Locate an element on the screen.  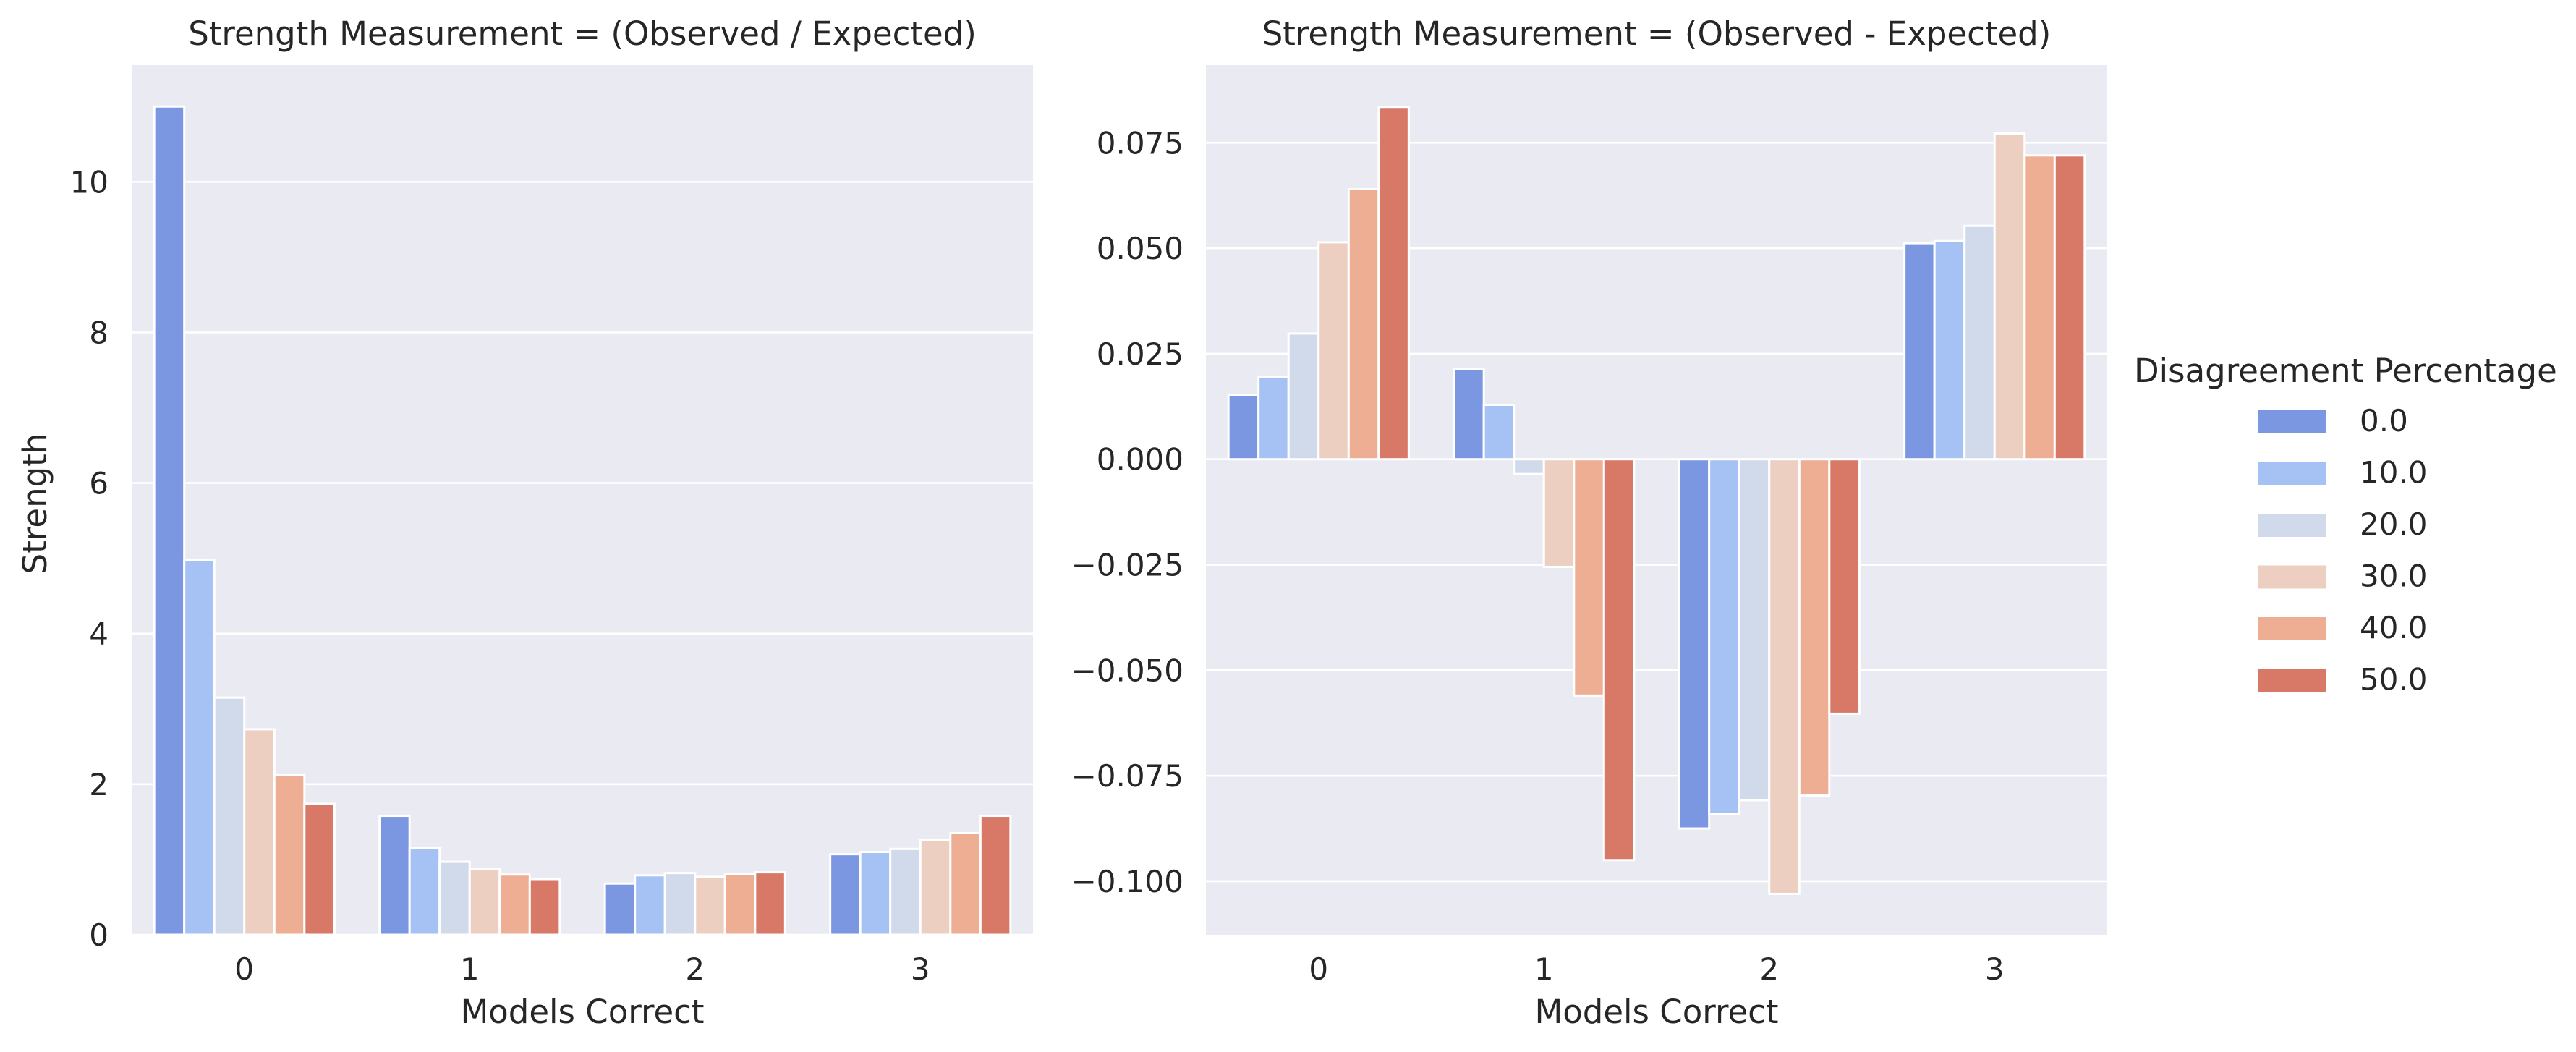
y-tick-label: −0.075 is located at coordinates (1127, 776).